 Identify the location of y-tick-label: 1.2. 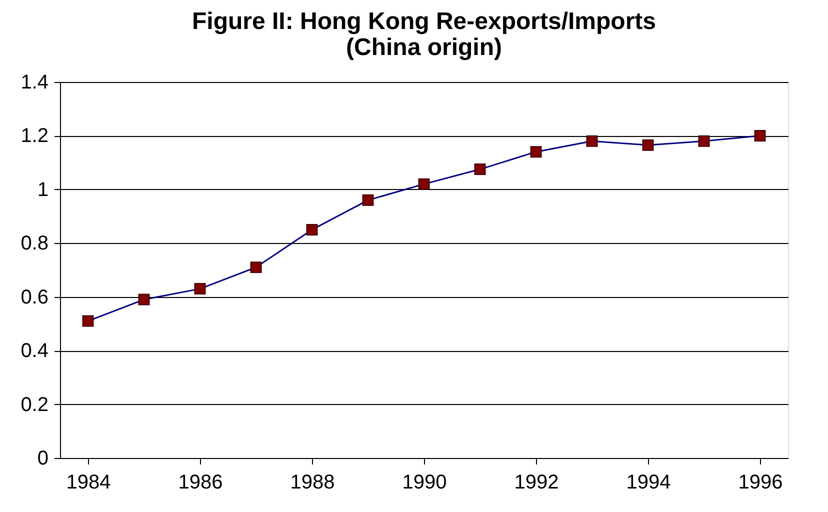
(34, 136).